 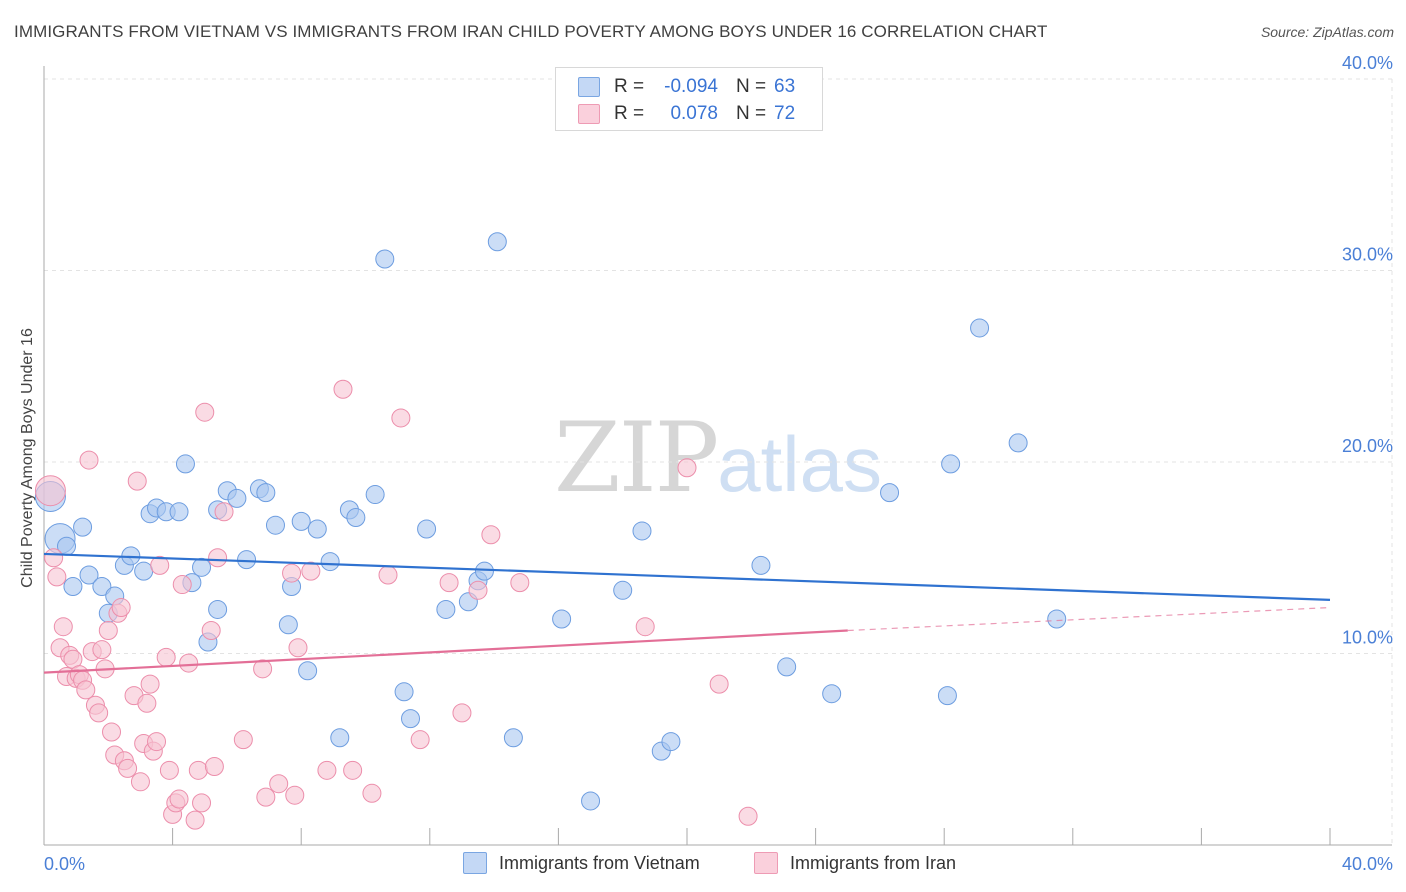 I want to click on watermark-atlas: atlas, so click(x=799, y=464).